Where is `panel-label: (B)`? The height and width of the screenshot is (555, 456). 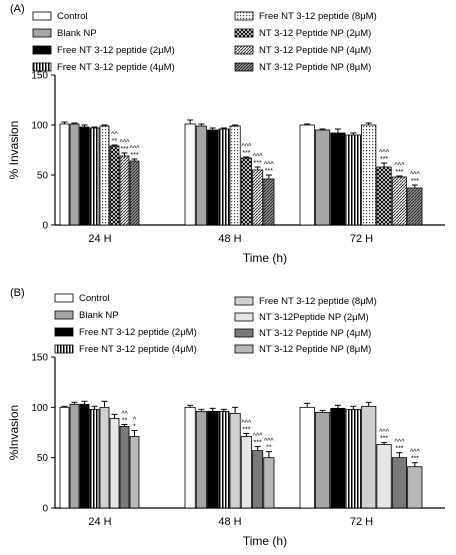
panel-label: (B) is located at coordinates (17, 293).